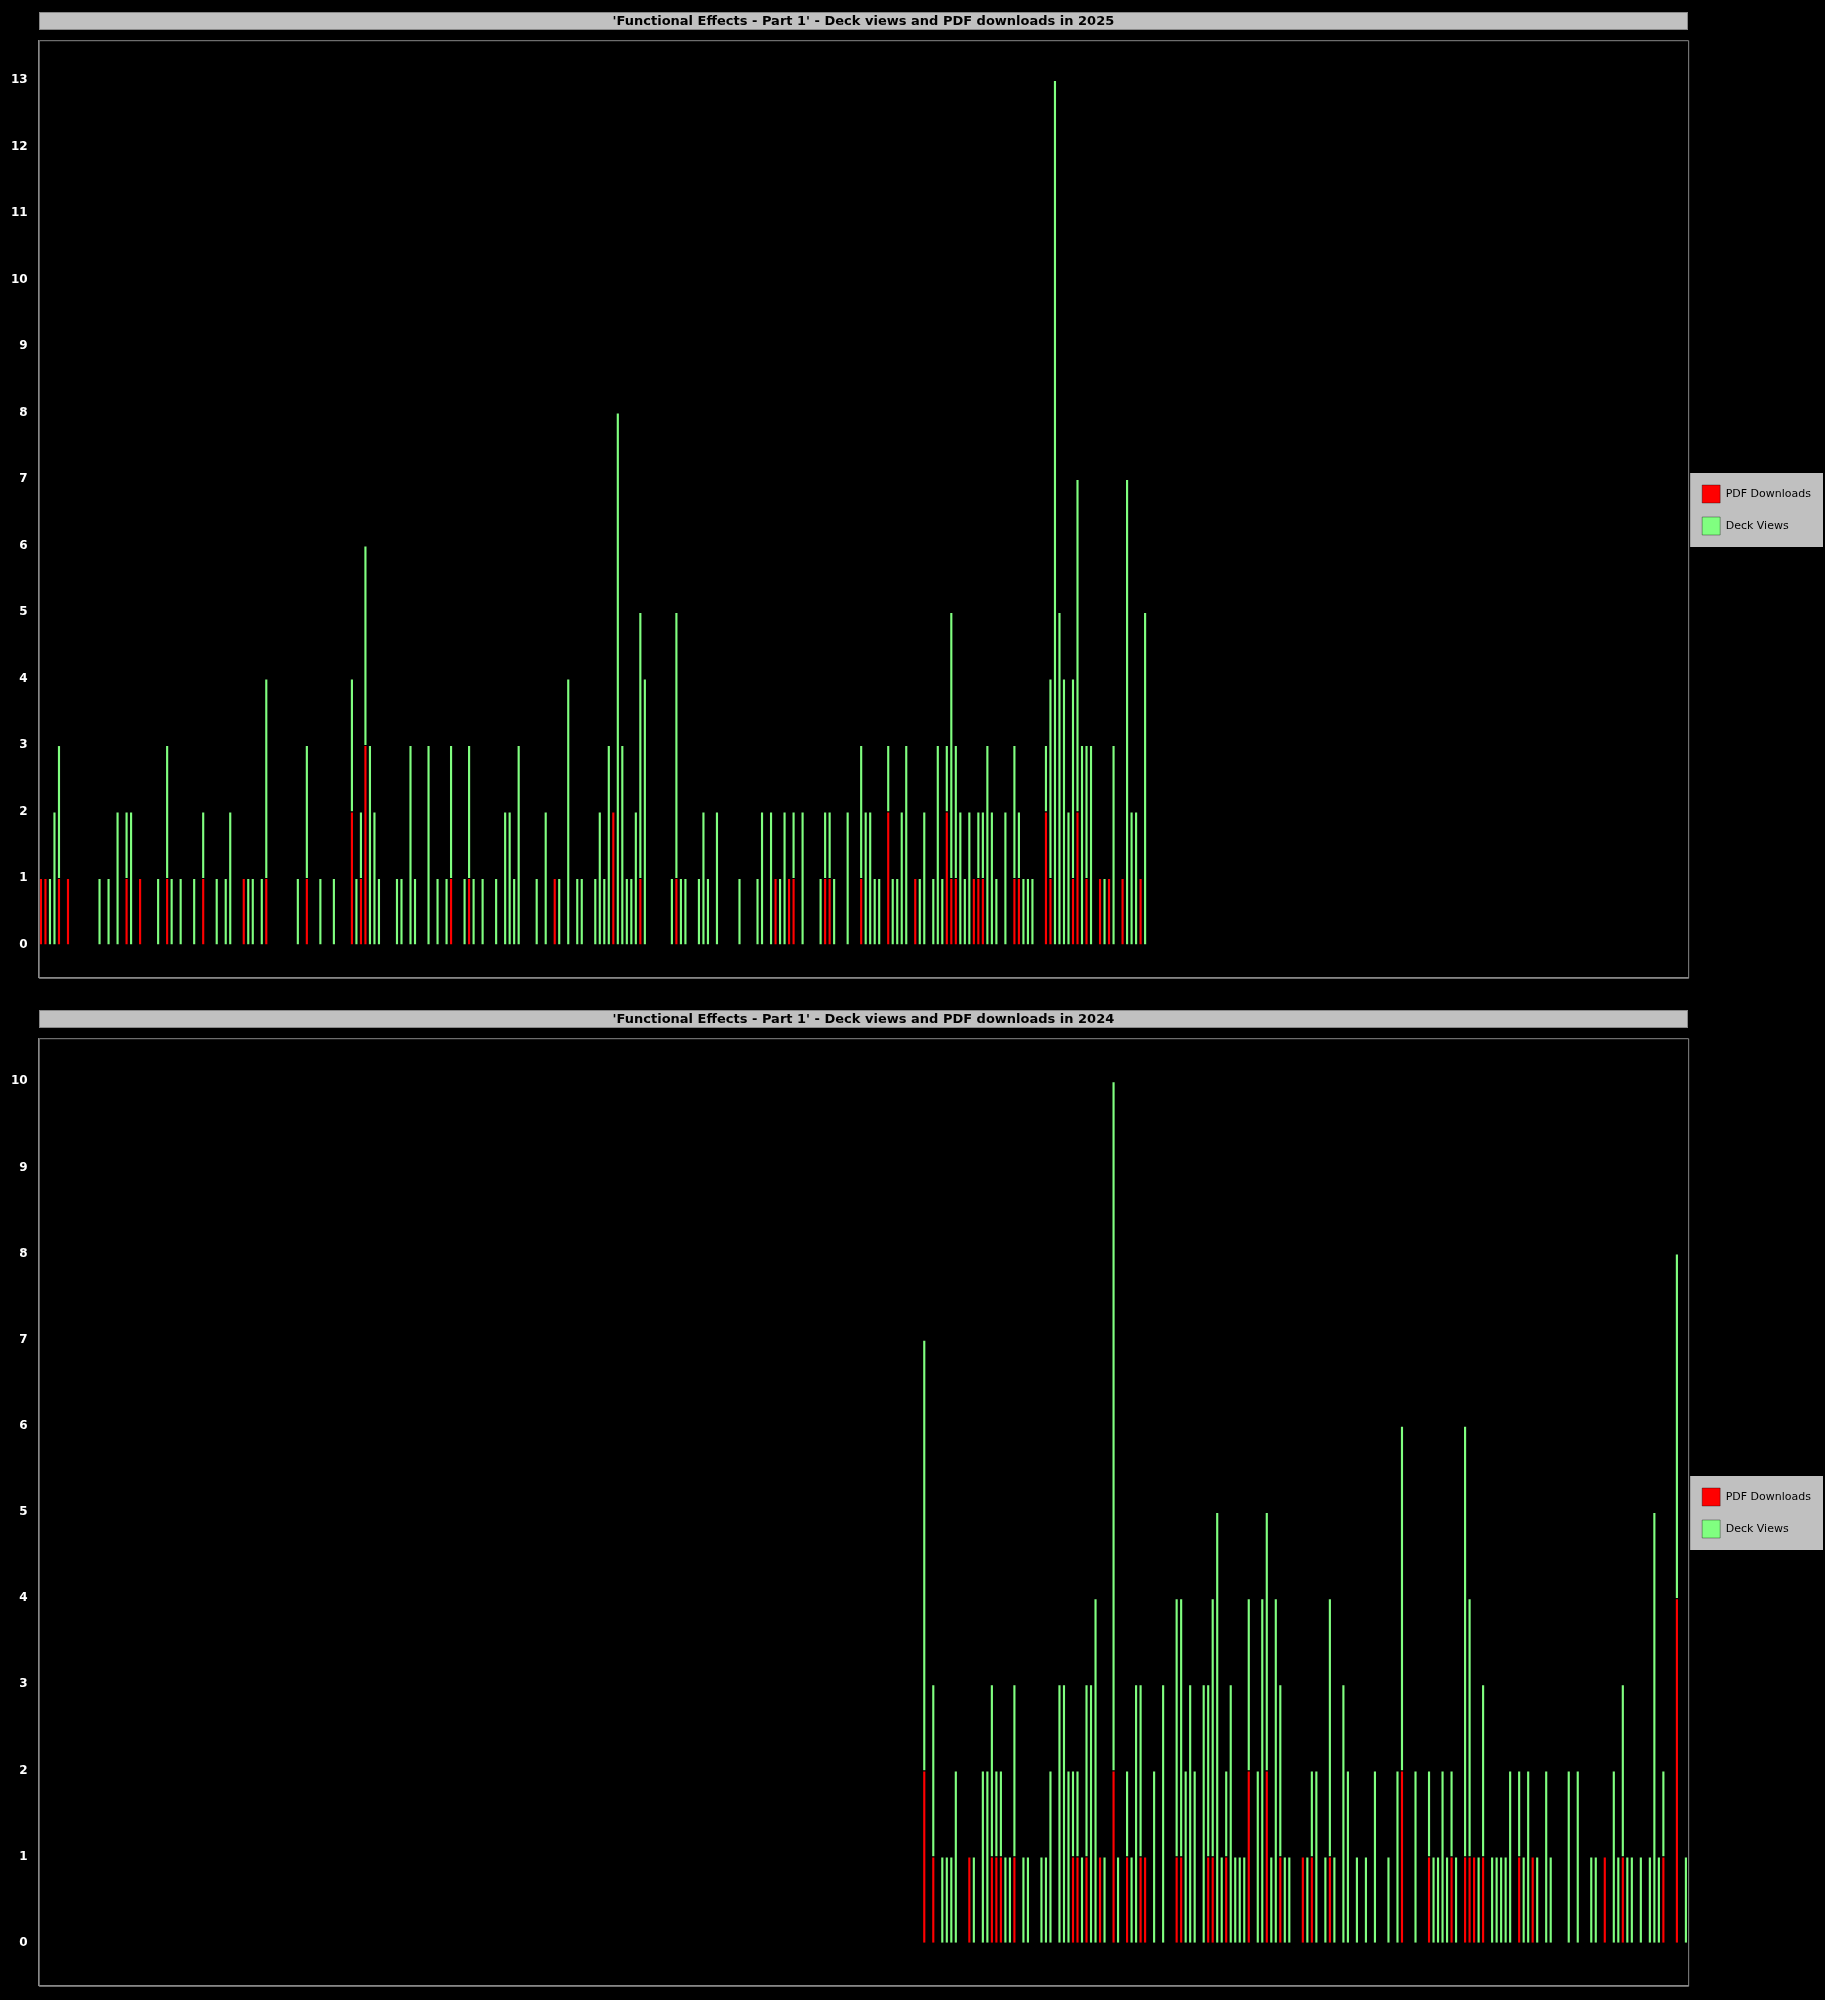  Describe the element at coordinates (863, 1019) in the screenshot. I see `chart-title: 'Functional Effects - Part 1' - Deck views and PDF downloads in 2024` at that location.